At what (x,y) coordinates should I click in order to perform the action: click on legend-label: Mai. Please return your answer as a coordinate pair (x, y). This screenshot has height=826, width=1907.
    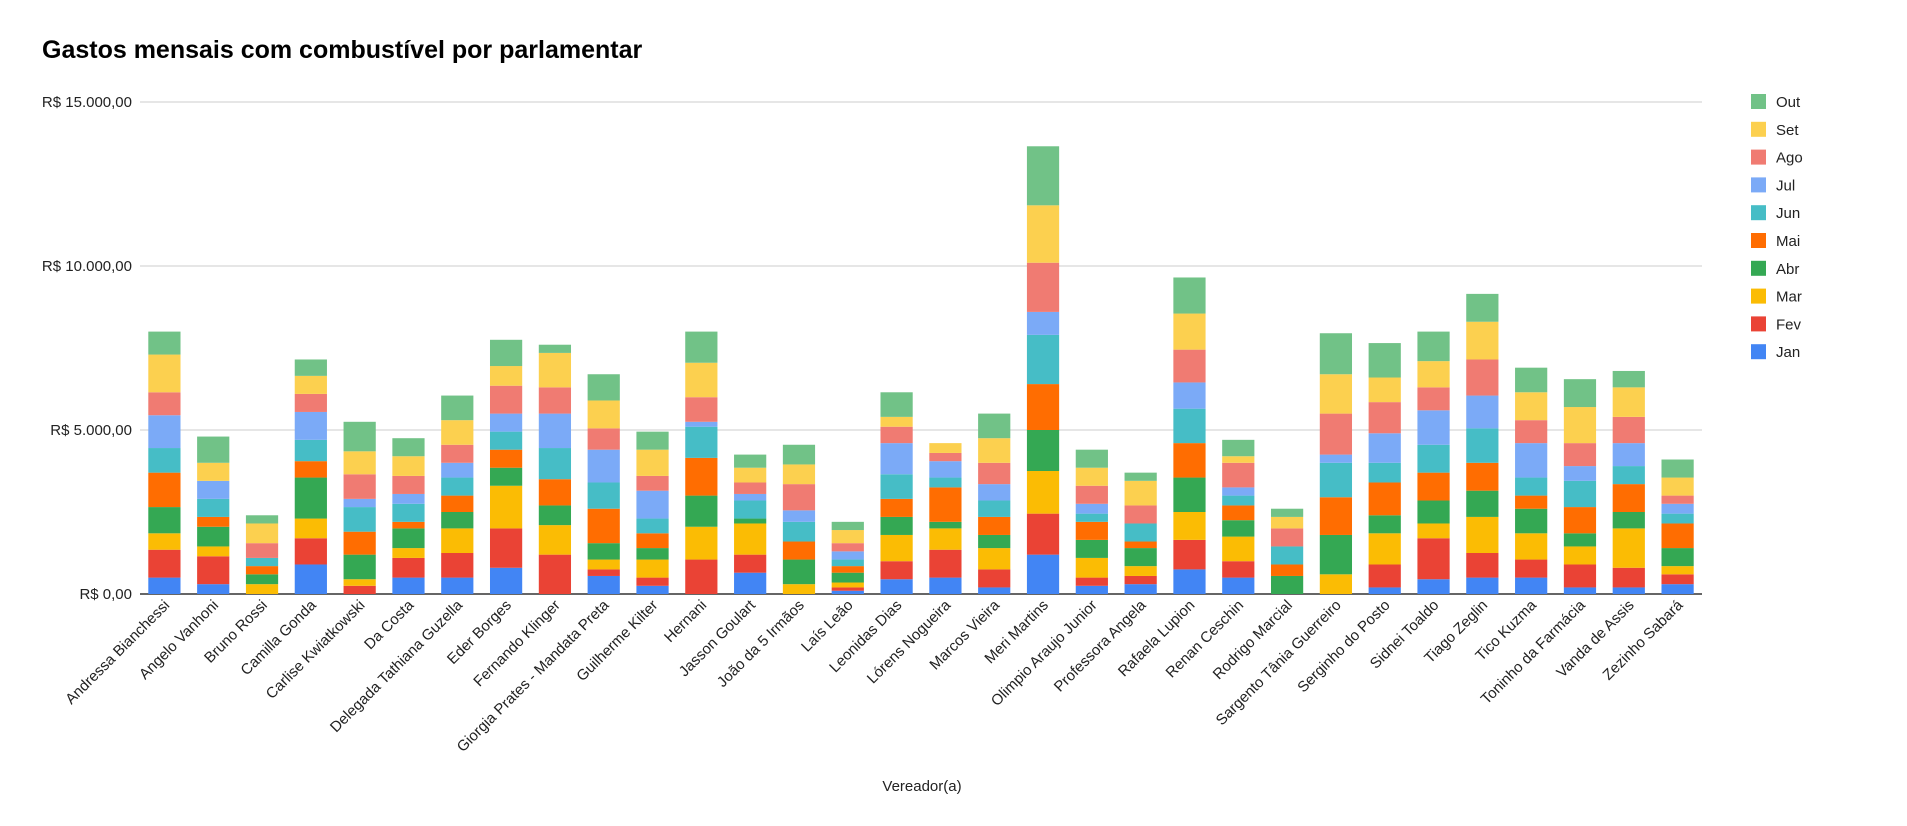
    Looking at the image, I should click on (1788, 241).